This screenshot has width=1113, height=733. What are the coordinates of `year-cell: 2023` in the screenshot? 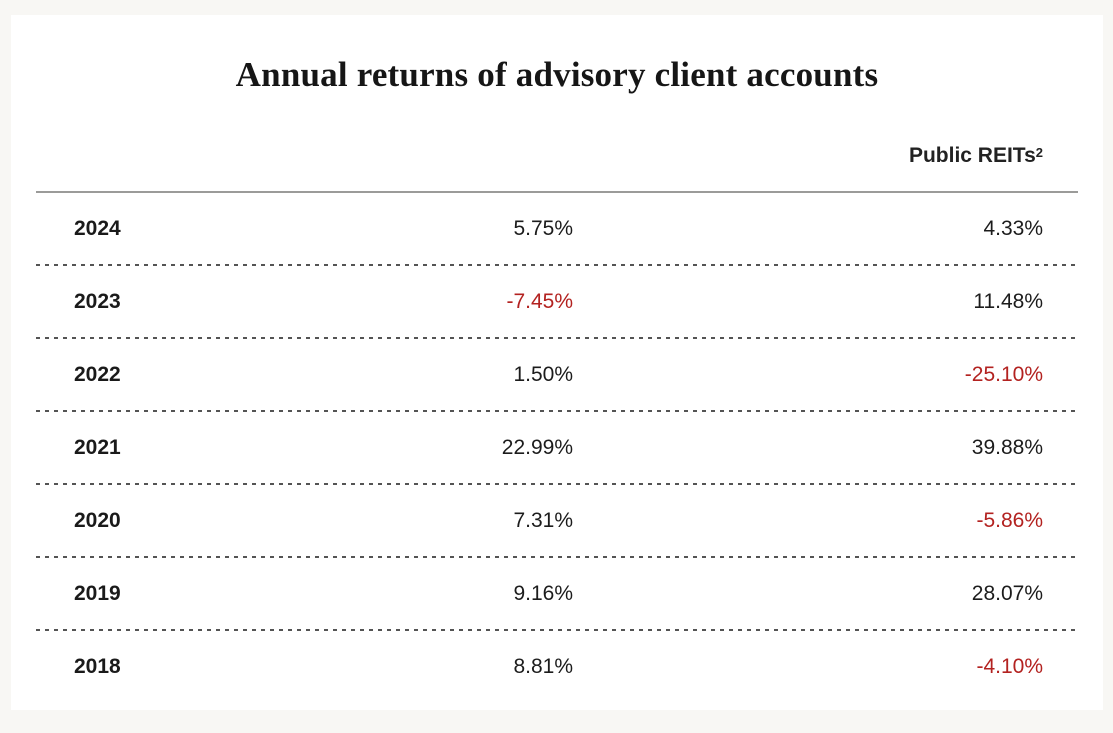 It's located at (97, 301).